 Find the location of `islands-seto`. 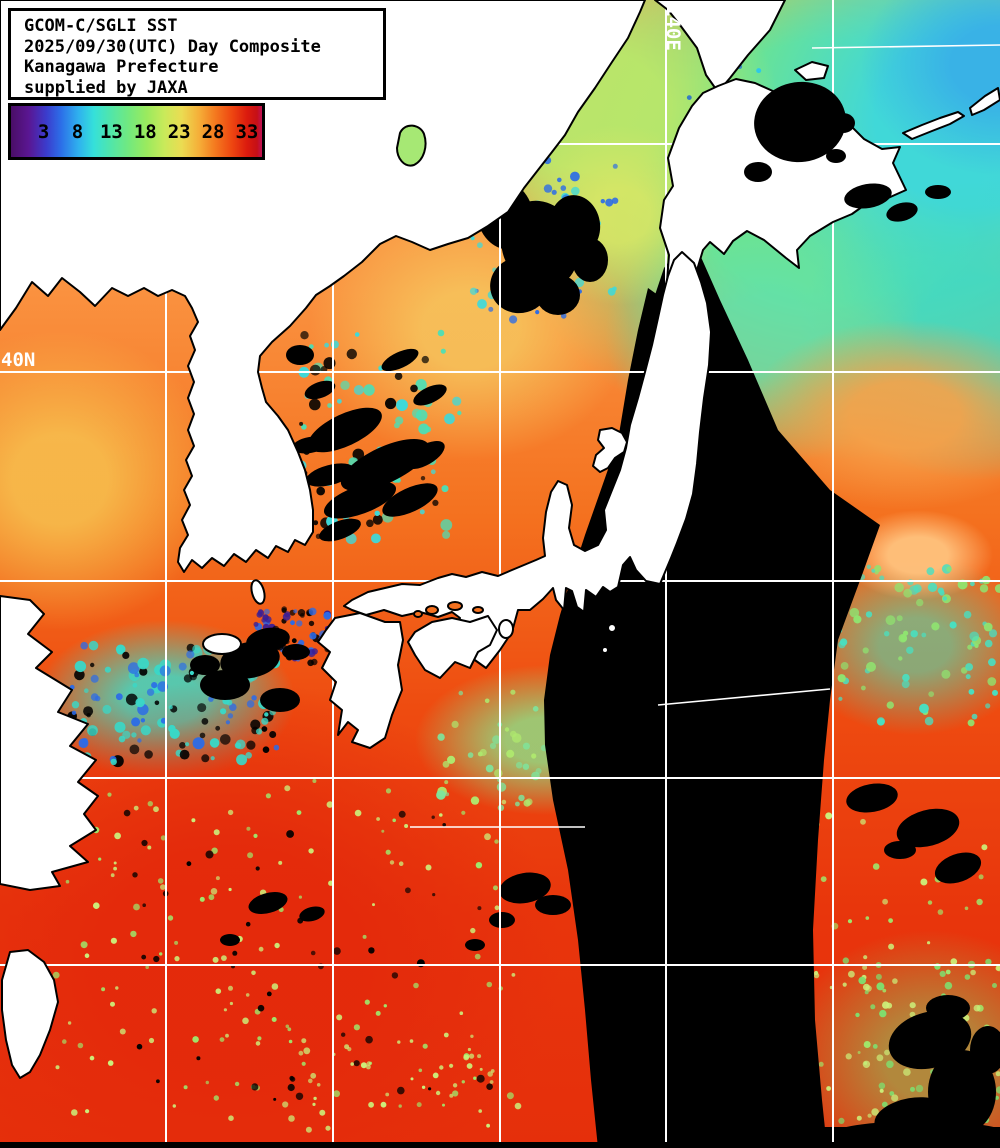

islands-seto is located at coordinates (448, 609).